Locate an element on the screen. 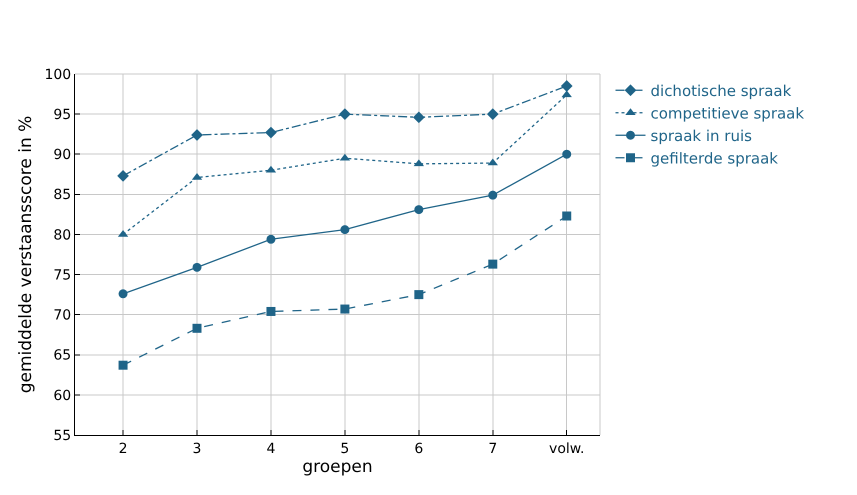 The width and height of the screenshot is (857, 495). x-tick-label: 6 is located at coordinates (419, 448).